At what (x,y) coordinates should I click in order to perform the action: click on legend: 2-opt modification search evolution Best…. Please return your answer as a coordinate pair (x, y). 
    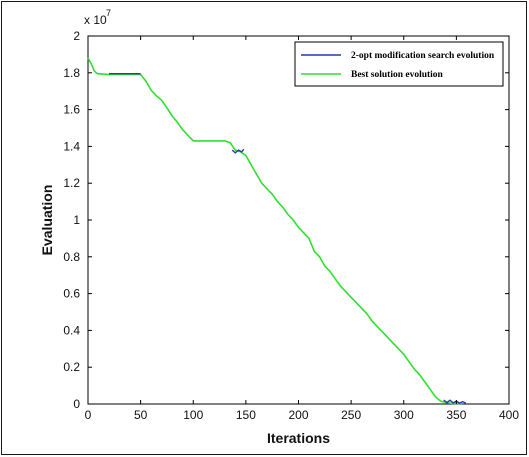
    Looking at the image, I should click on (399, 64).